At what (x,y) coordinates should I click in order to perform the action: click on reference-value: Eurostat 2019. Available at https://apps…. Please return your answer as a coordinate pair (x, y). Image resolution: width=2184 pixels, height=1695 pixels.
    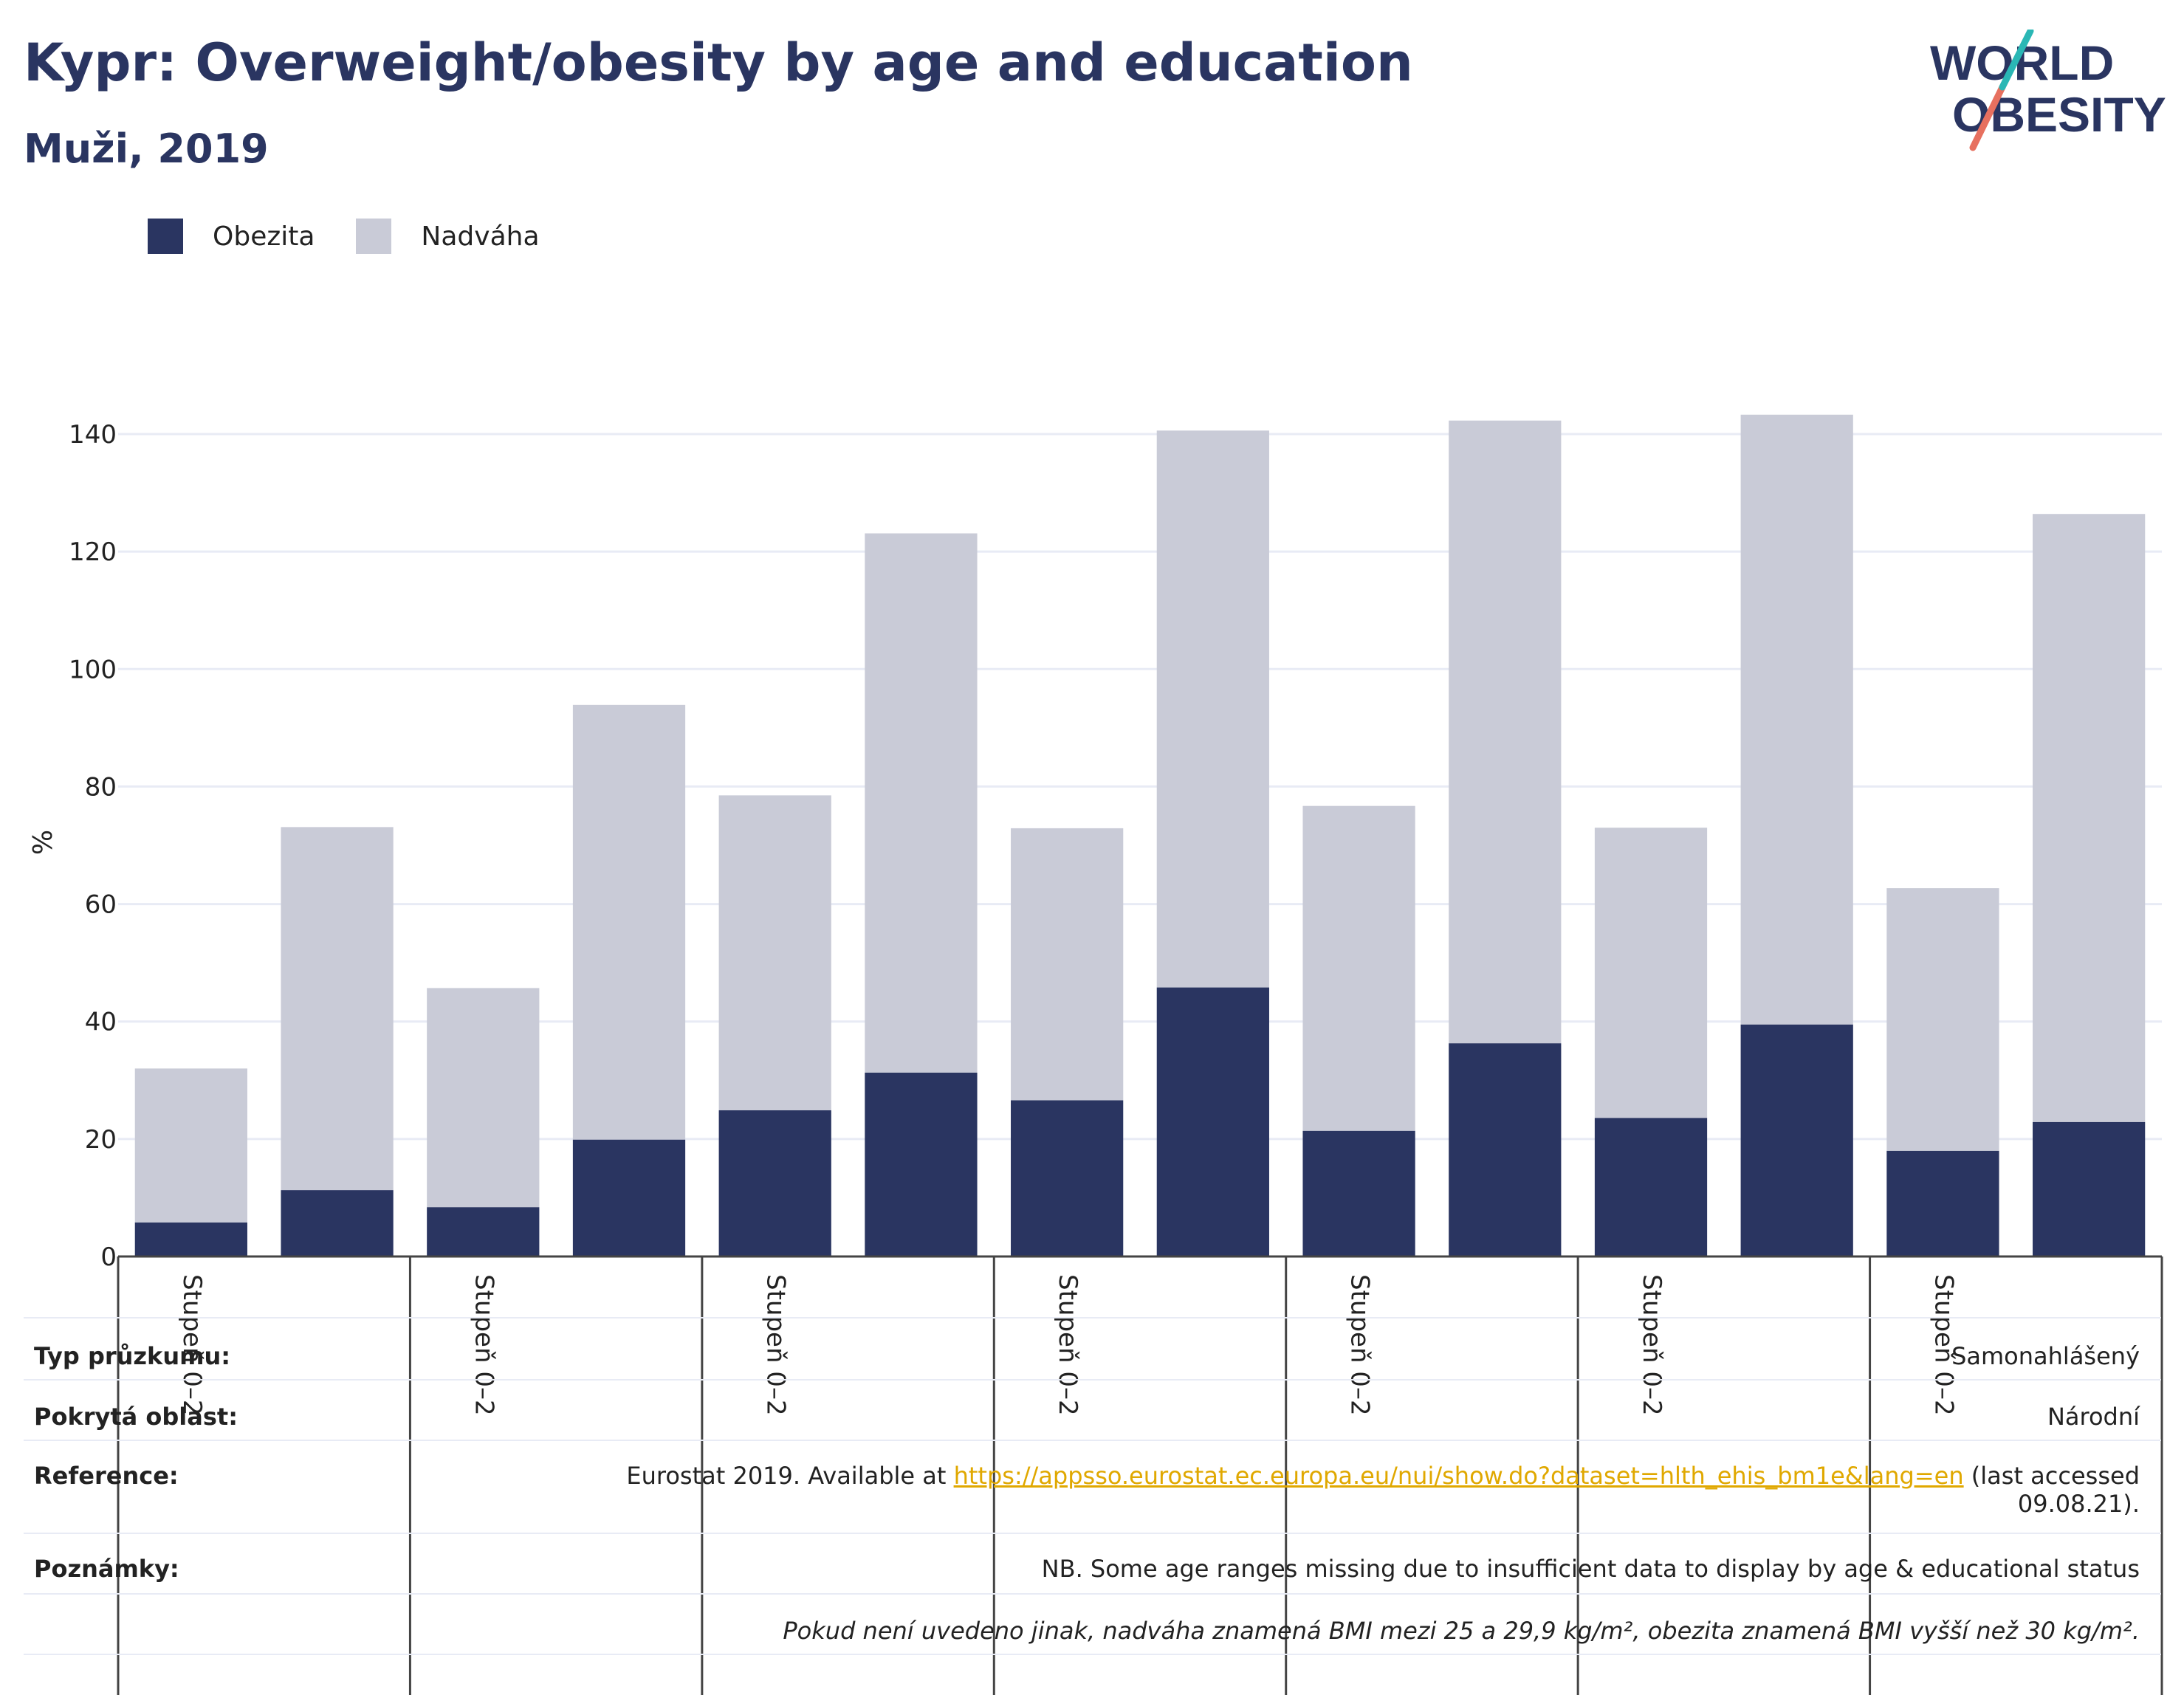
    Looking at the image, I should click on (1383, 1490).